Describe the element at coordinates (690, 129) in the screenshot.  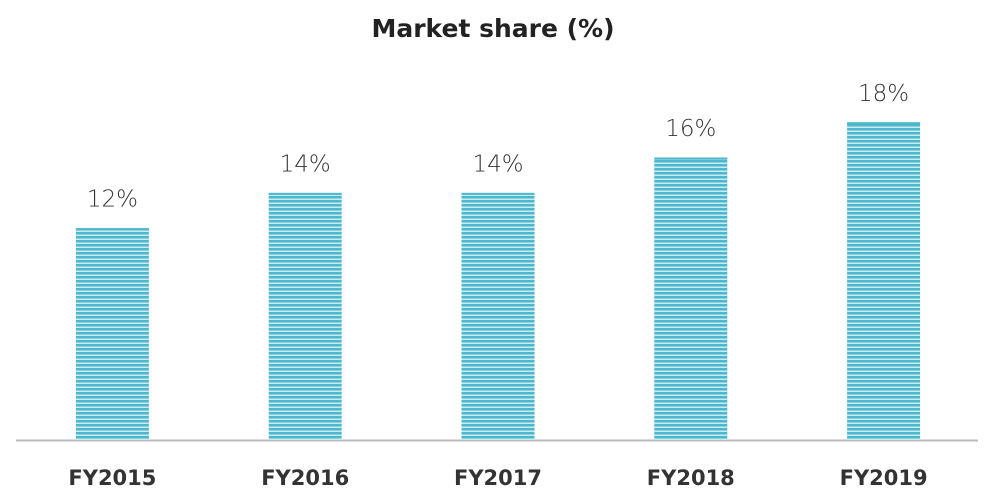
I see `data-label: 16%` at that location.